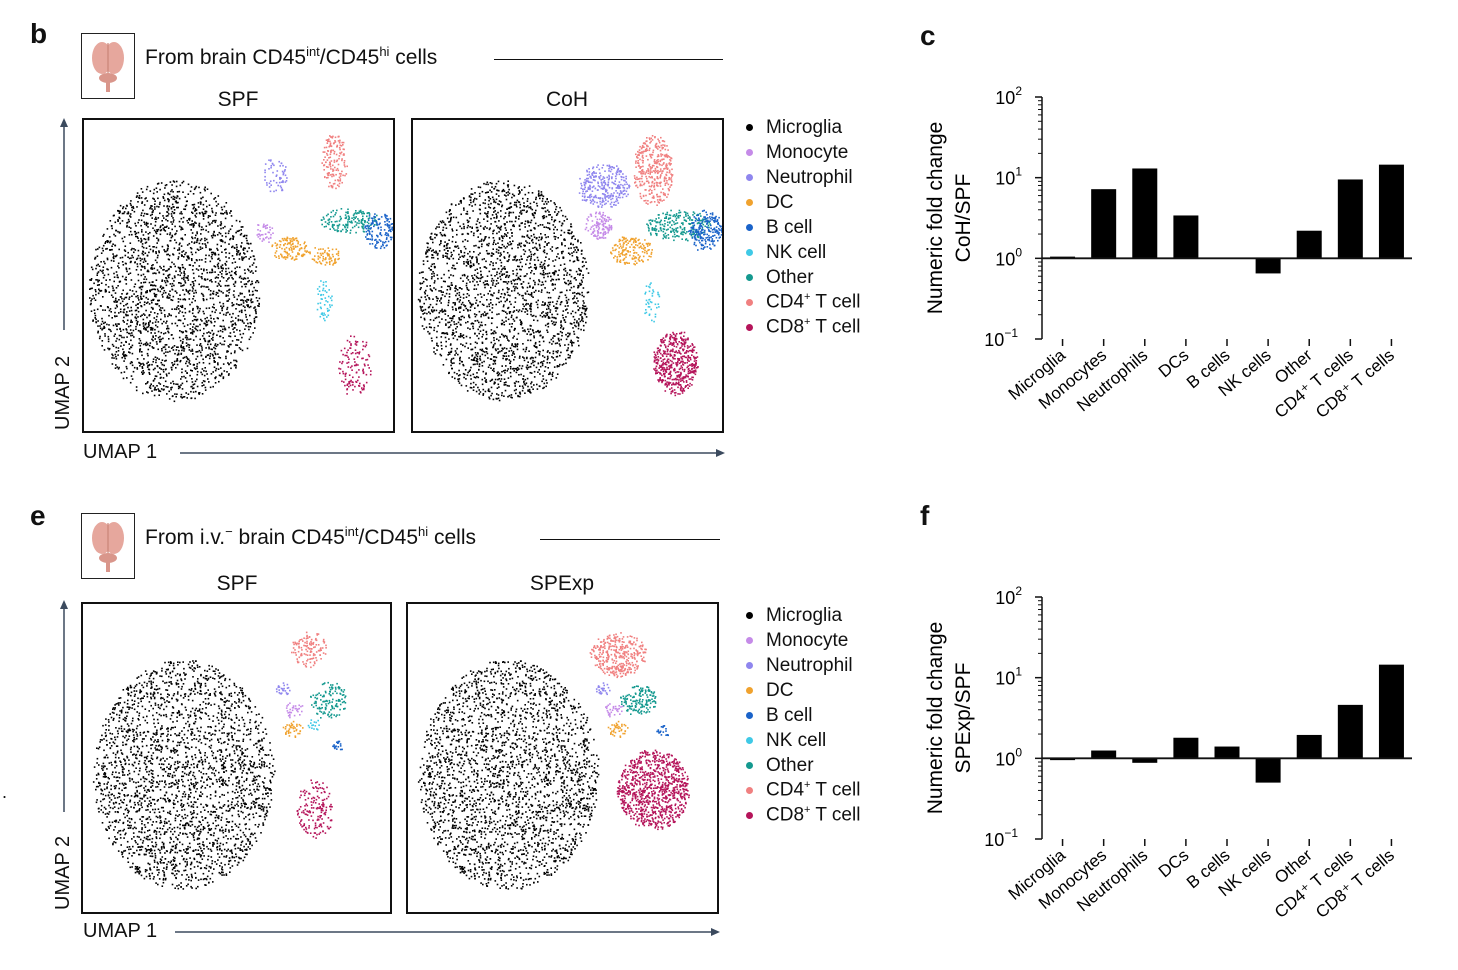 The width and height of the screenshot is (1458, 970). I want to click on umap-e-right-title: SPExp, so click(562, 583).